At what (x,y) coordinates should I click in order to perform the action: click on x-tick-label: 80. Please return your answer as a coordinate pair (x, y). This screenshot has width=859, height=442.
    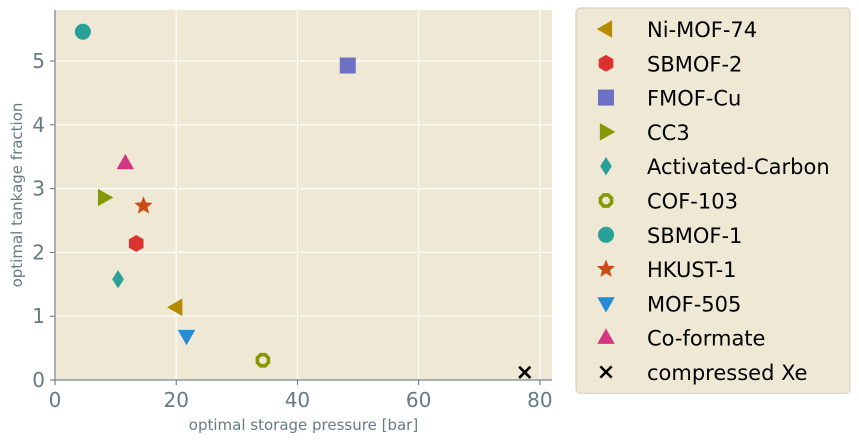
    Looking at the image, I should click on (539, 400).